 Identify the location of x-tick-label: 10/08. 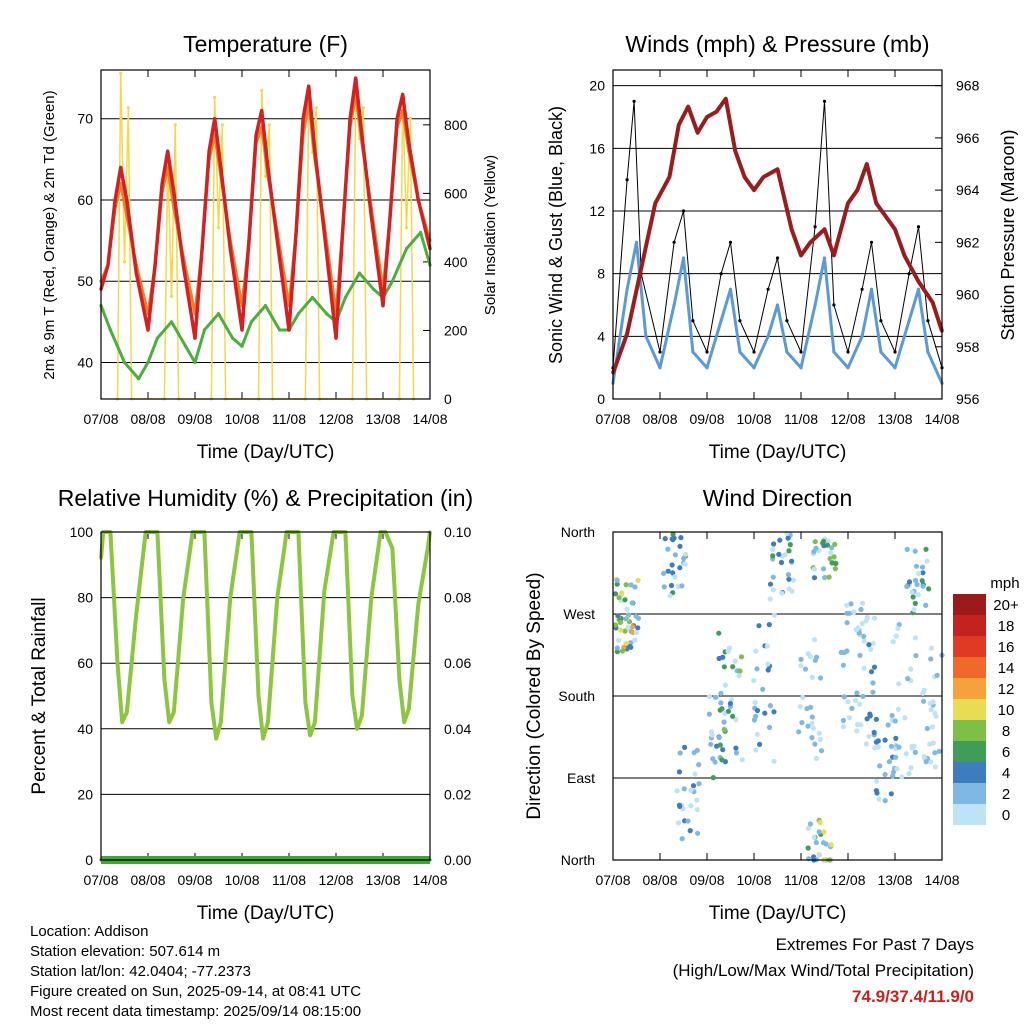
(241, 419).